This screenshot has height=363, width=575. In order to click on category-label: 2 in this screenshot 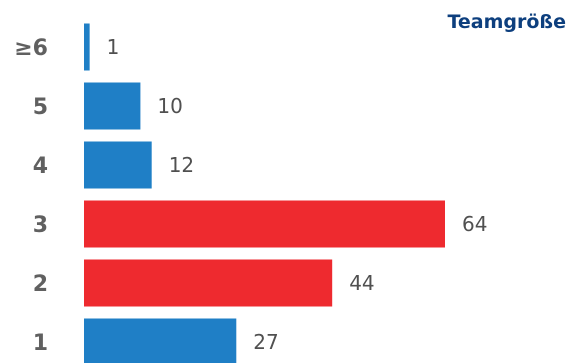, I will do `click(40, 284)`.